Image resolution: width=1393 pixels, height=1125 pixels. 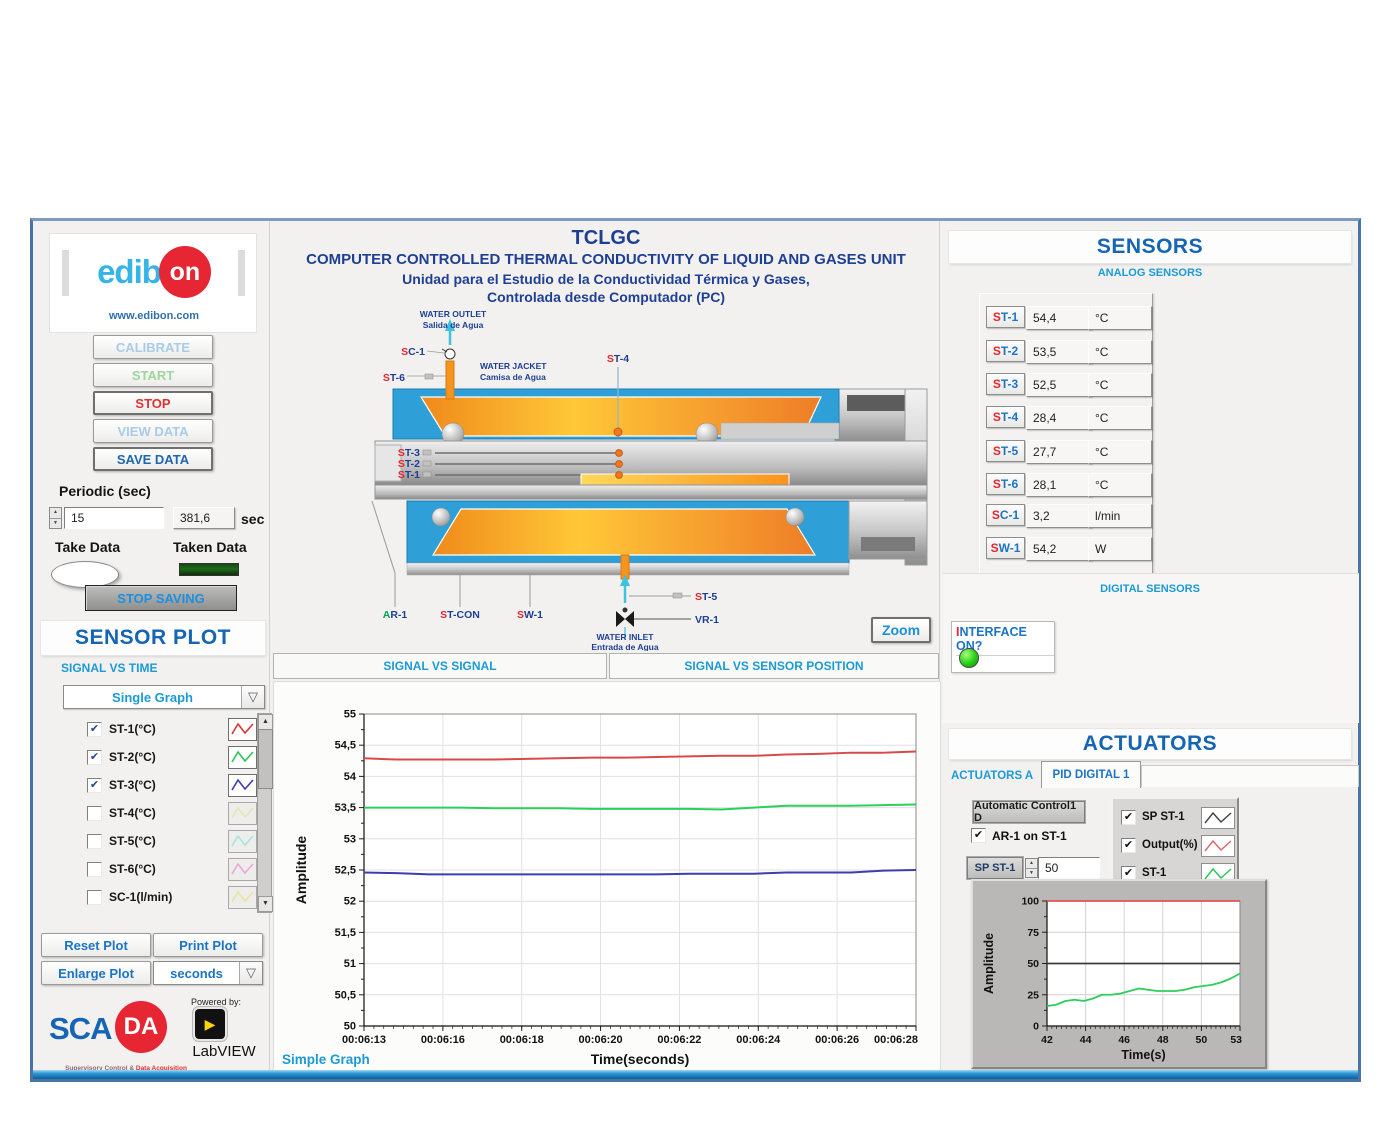 What do you see at coordinates (1120, 385) in the screenshot?
I see `sensor-unit: °C` at bounding box center [1120, 385].